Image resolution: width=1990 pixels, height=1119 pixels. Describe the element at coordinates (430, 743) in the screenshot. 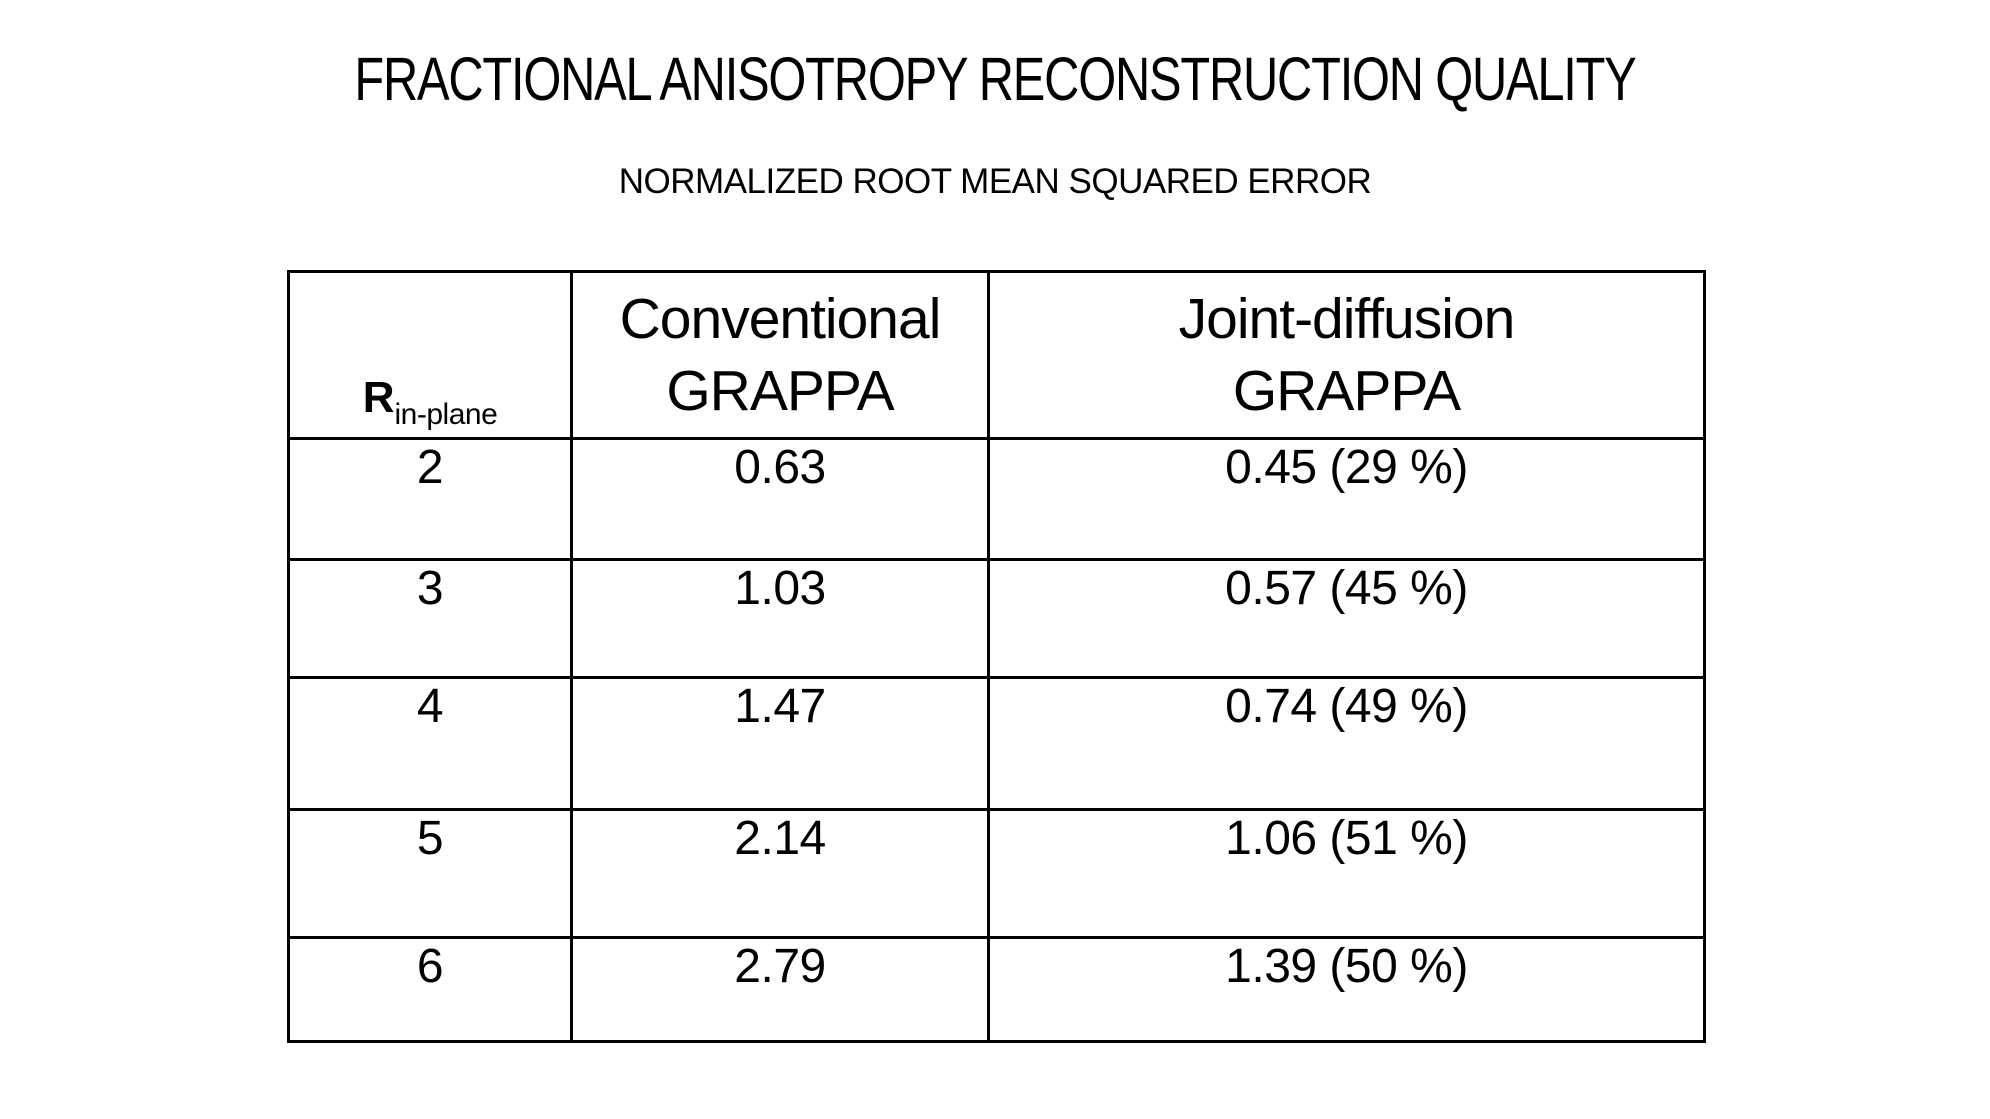

I see `r-value-cell: 4` at that location.